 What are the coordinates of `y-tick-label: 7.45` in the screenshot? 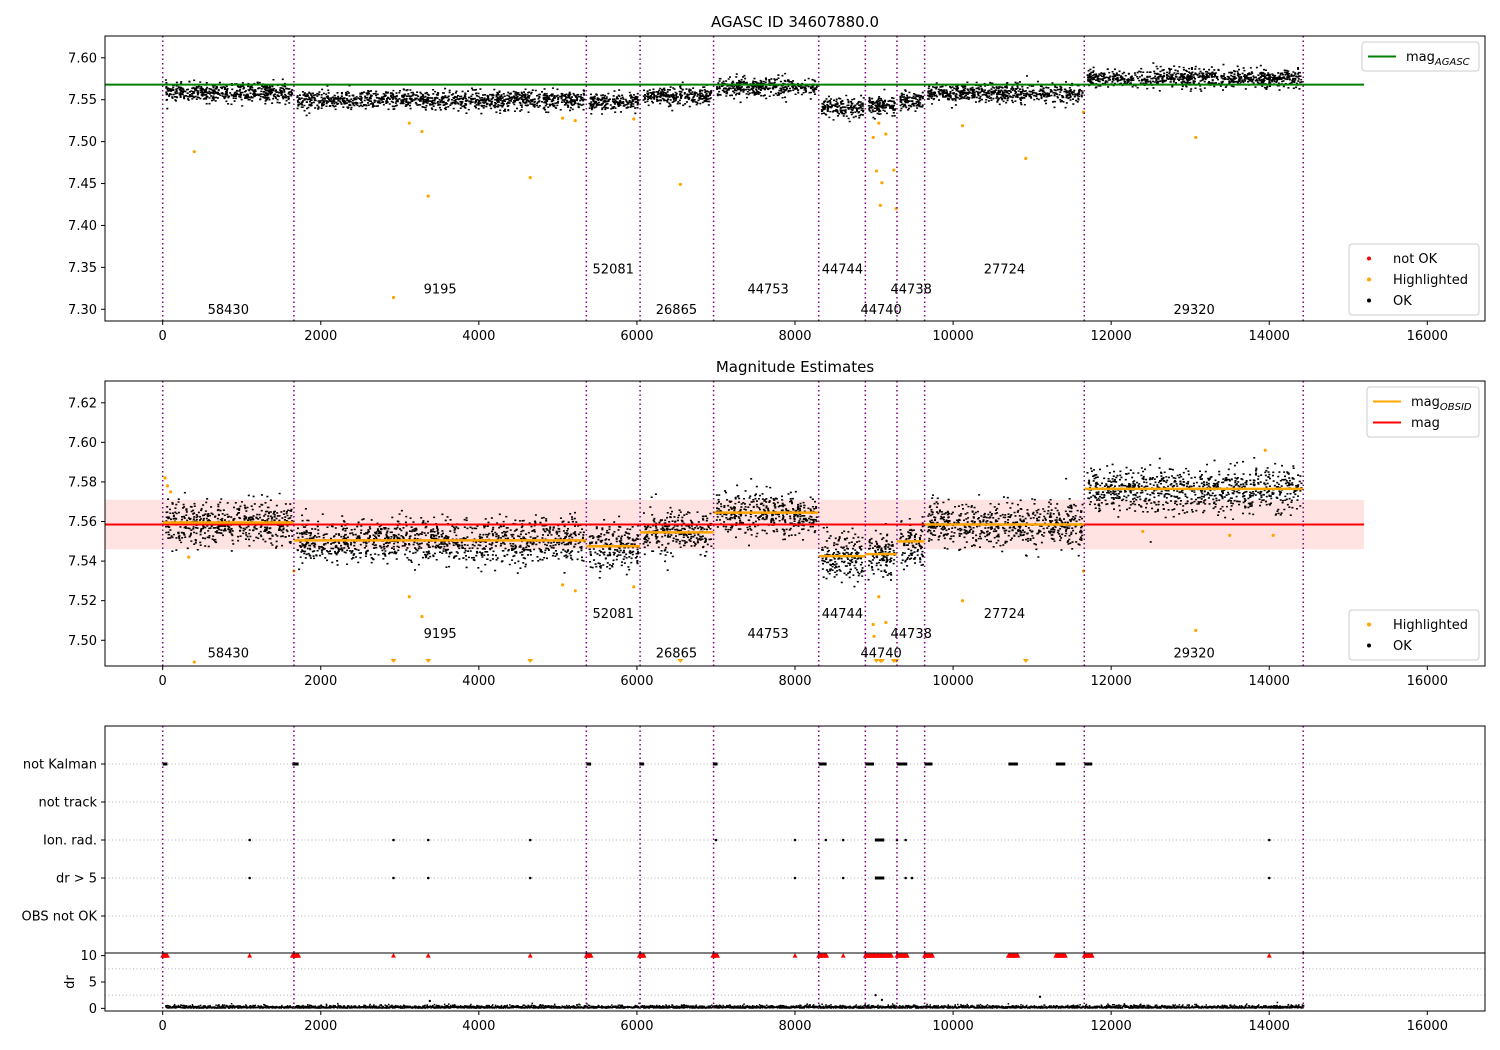 It's located at (82, 184).